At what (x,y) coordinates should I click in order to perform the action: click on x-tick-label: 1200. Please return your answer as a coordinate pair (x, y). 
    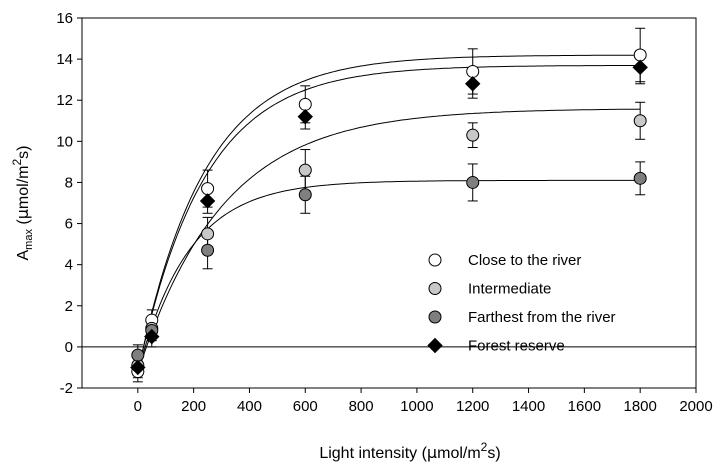
    Looking at the image, I should click on (472, 406).